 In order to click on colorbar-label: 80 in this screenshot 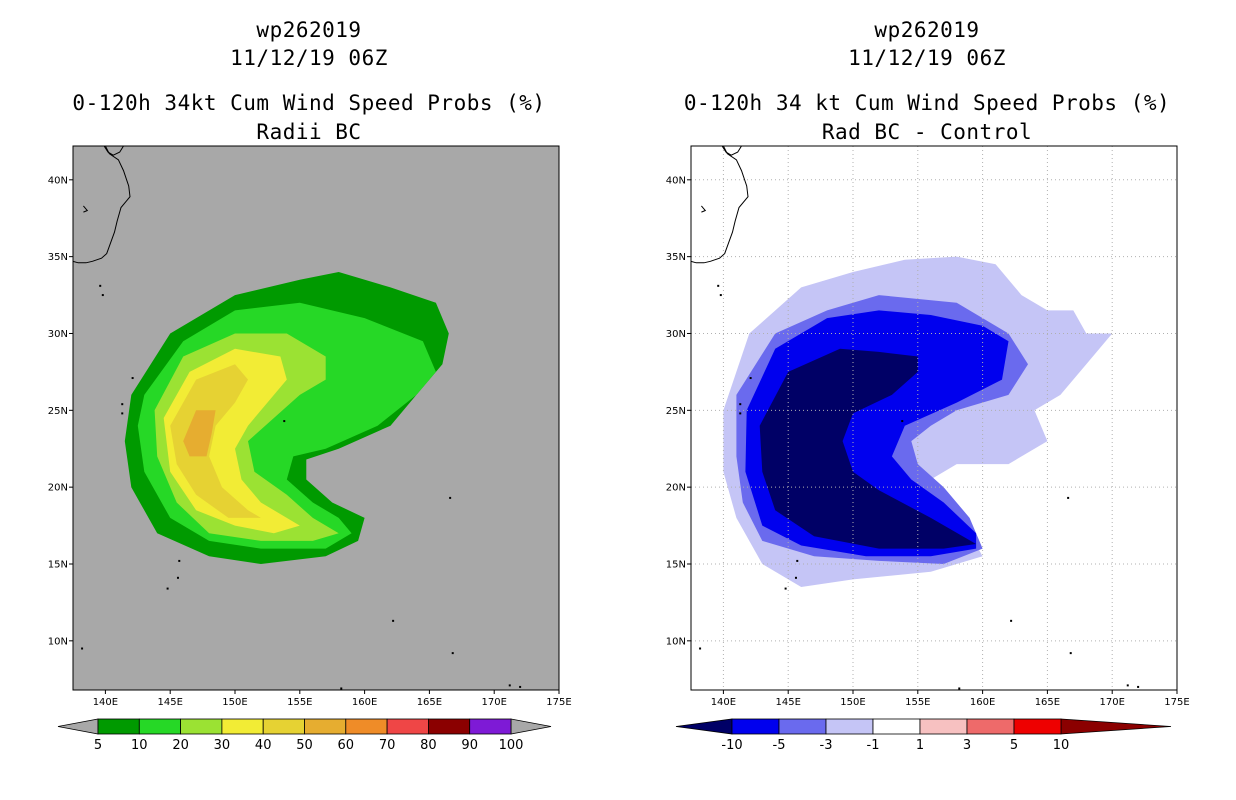, I will do `click(428, 745)`.